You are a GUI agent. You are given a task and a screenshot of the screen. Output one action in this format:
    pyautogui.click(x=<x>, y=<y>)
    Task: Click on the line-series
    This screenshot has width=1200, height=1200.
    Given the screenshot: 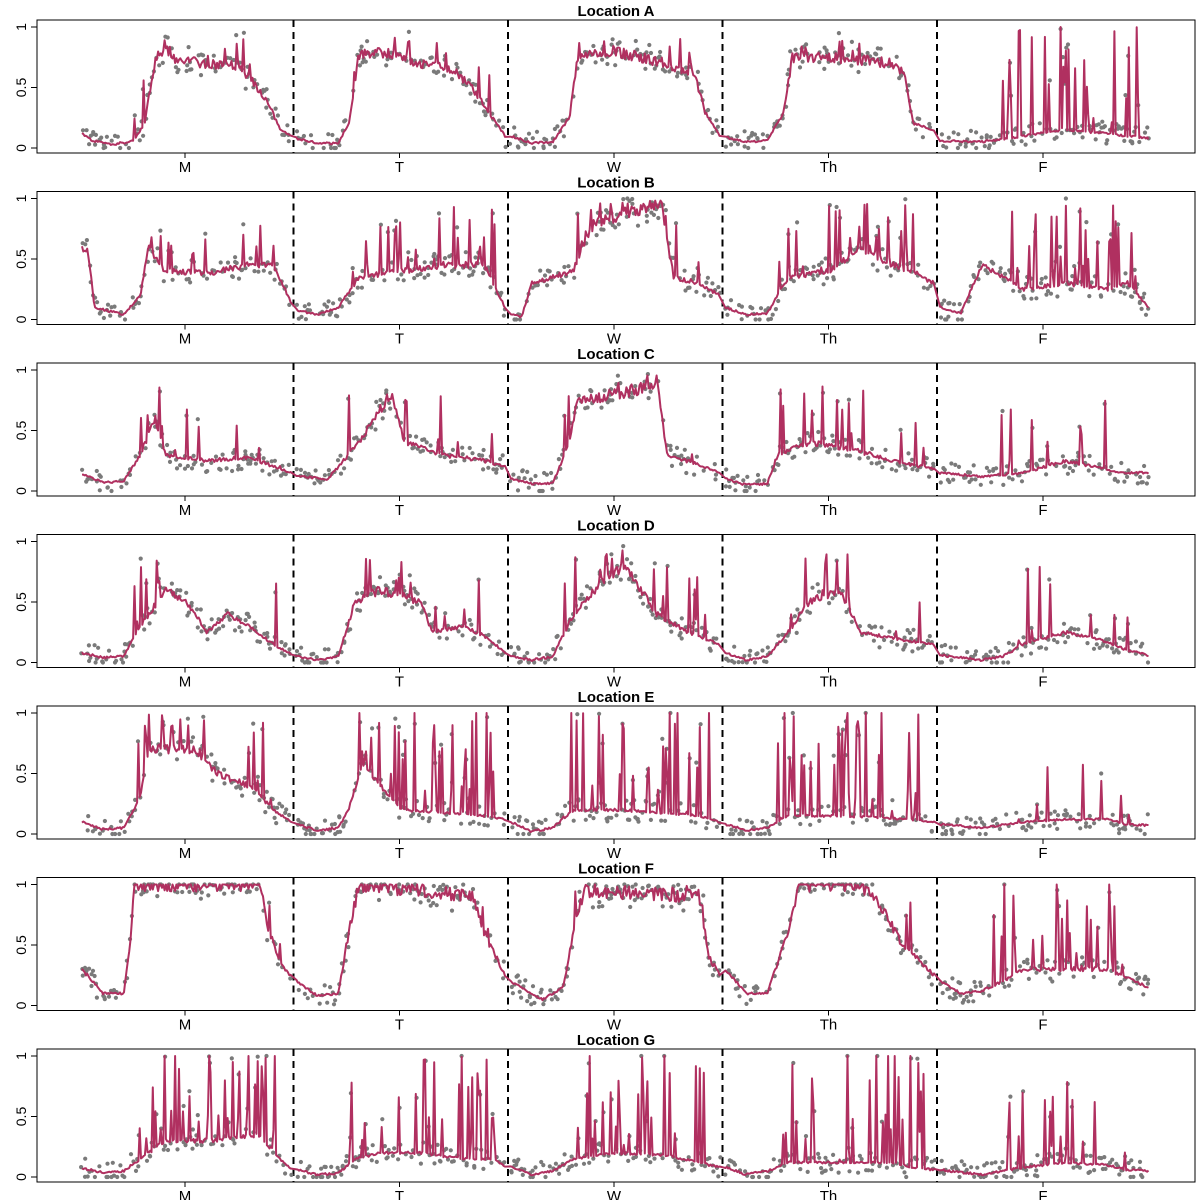 What is the action you would take?
    pyautogui.click(x=616, y=430)
    